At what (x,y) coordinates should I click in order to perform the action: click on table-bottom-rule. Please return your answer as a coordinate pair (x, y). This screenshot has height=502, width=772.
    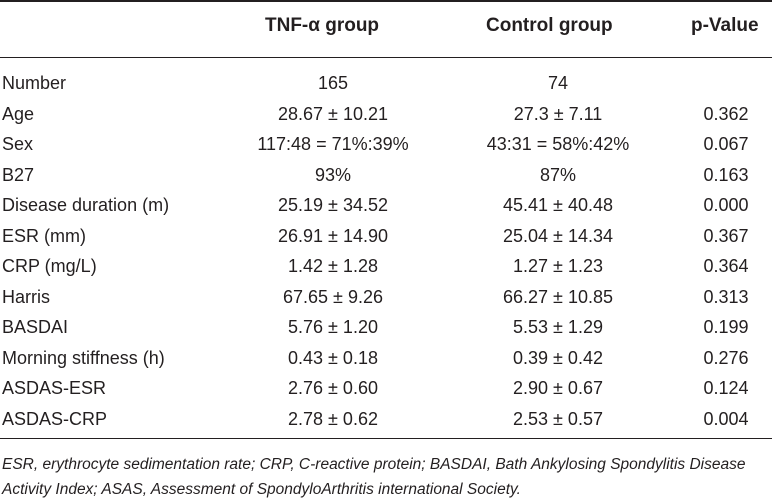
    Looking at the image, I should click on (386, 438).